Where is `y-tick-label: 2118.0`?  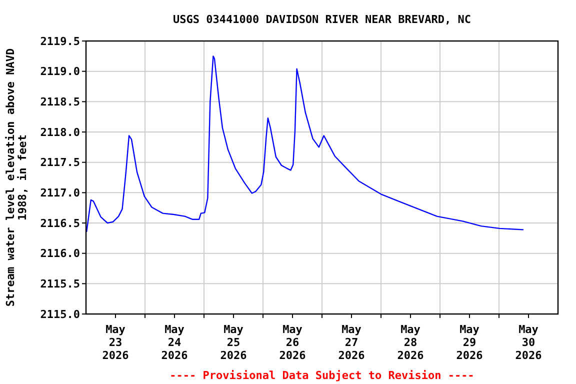
y-tick-label: 2118.0 is located at coordinates (60, 132).